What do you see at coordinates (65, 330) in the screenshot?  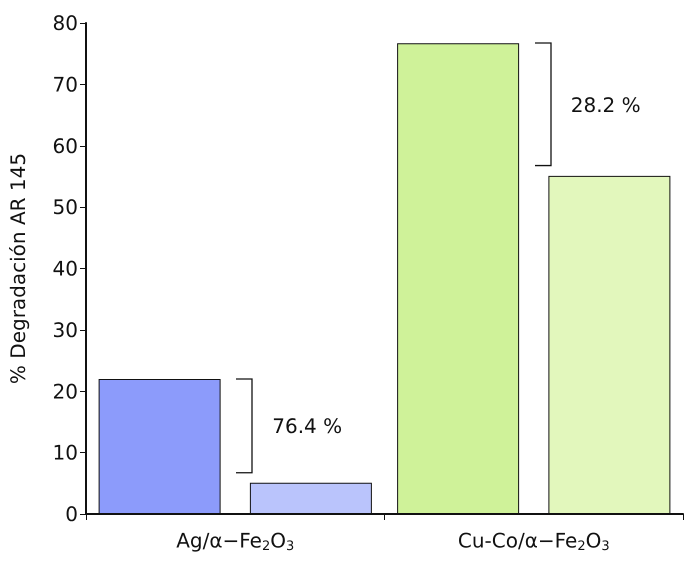 I see `y-tick-label: 30` at bounding box center [65, 330].